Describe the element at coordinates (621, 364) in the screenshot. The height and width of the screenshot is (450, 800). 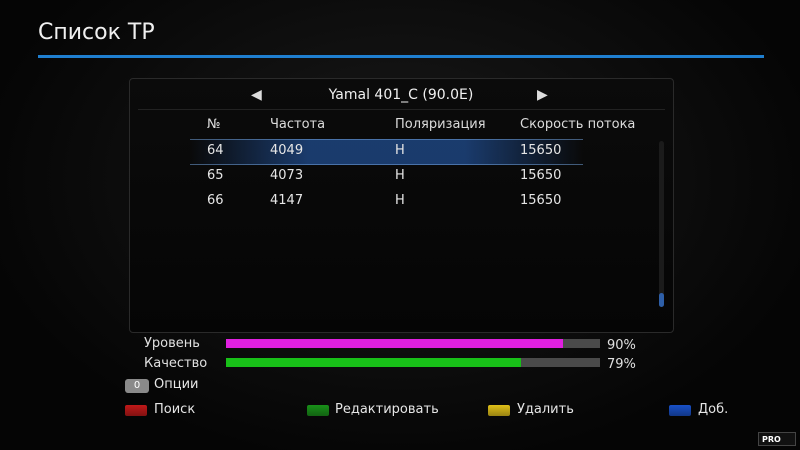
I see `quality-value: 79%` at that location.